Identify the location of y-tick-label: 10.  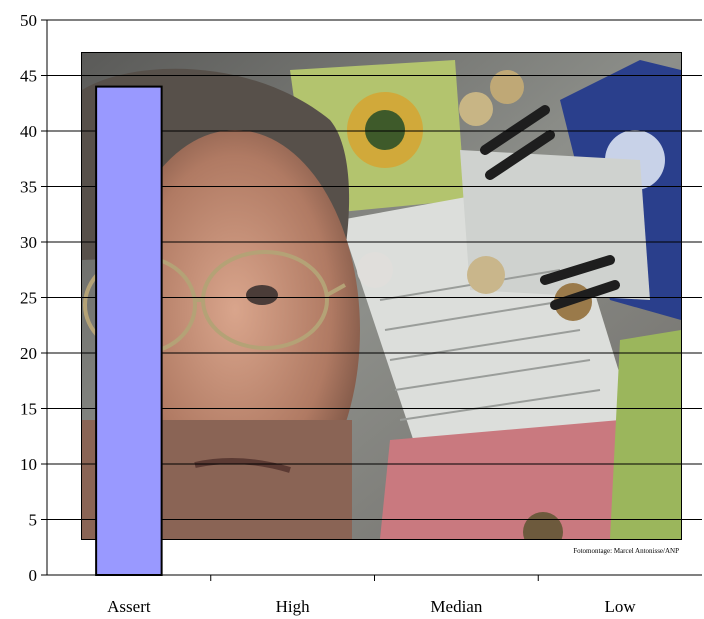
(28, 464).